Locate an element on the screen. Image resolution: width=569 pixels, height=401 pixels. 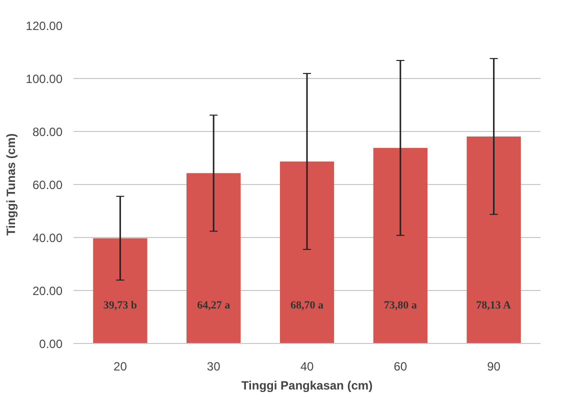
x-tick-label: 30 is located at coordinates (213, 367).